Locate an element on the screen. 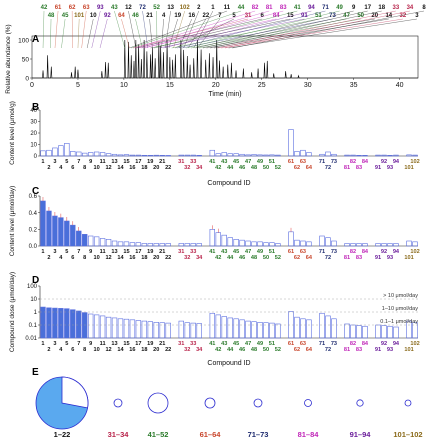 Image resolution: width=429 pixels, height=440 pixels. chart-c-xtick-label: 71 is located at coordinates (322, 252).